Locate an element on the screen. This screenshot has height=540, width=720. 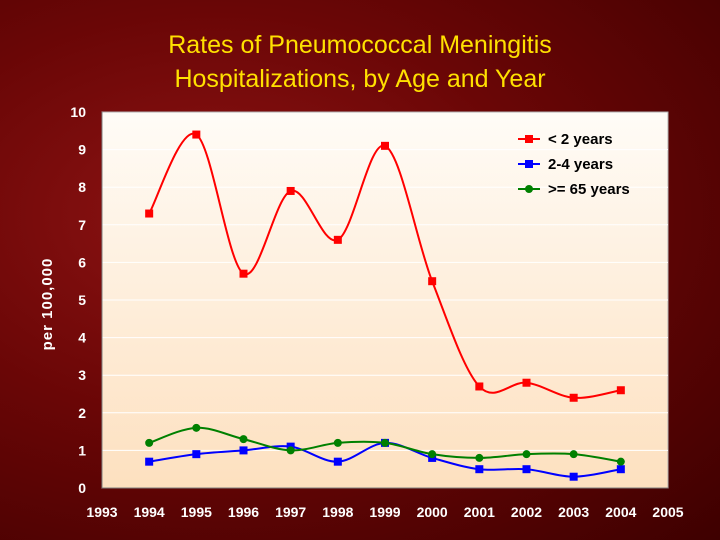
x-tick-label: 2000 is located at coordinates (432, 512).